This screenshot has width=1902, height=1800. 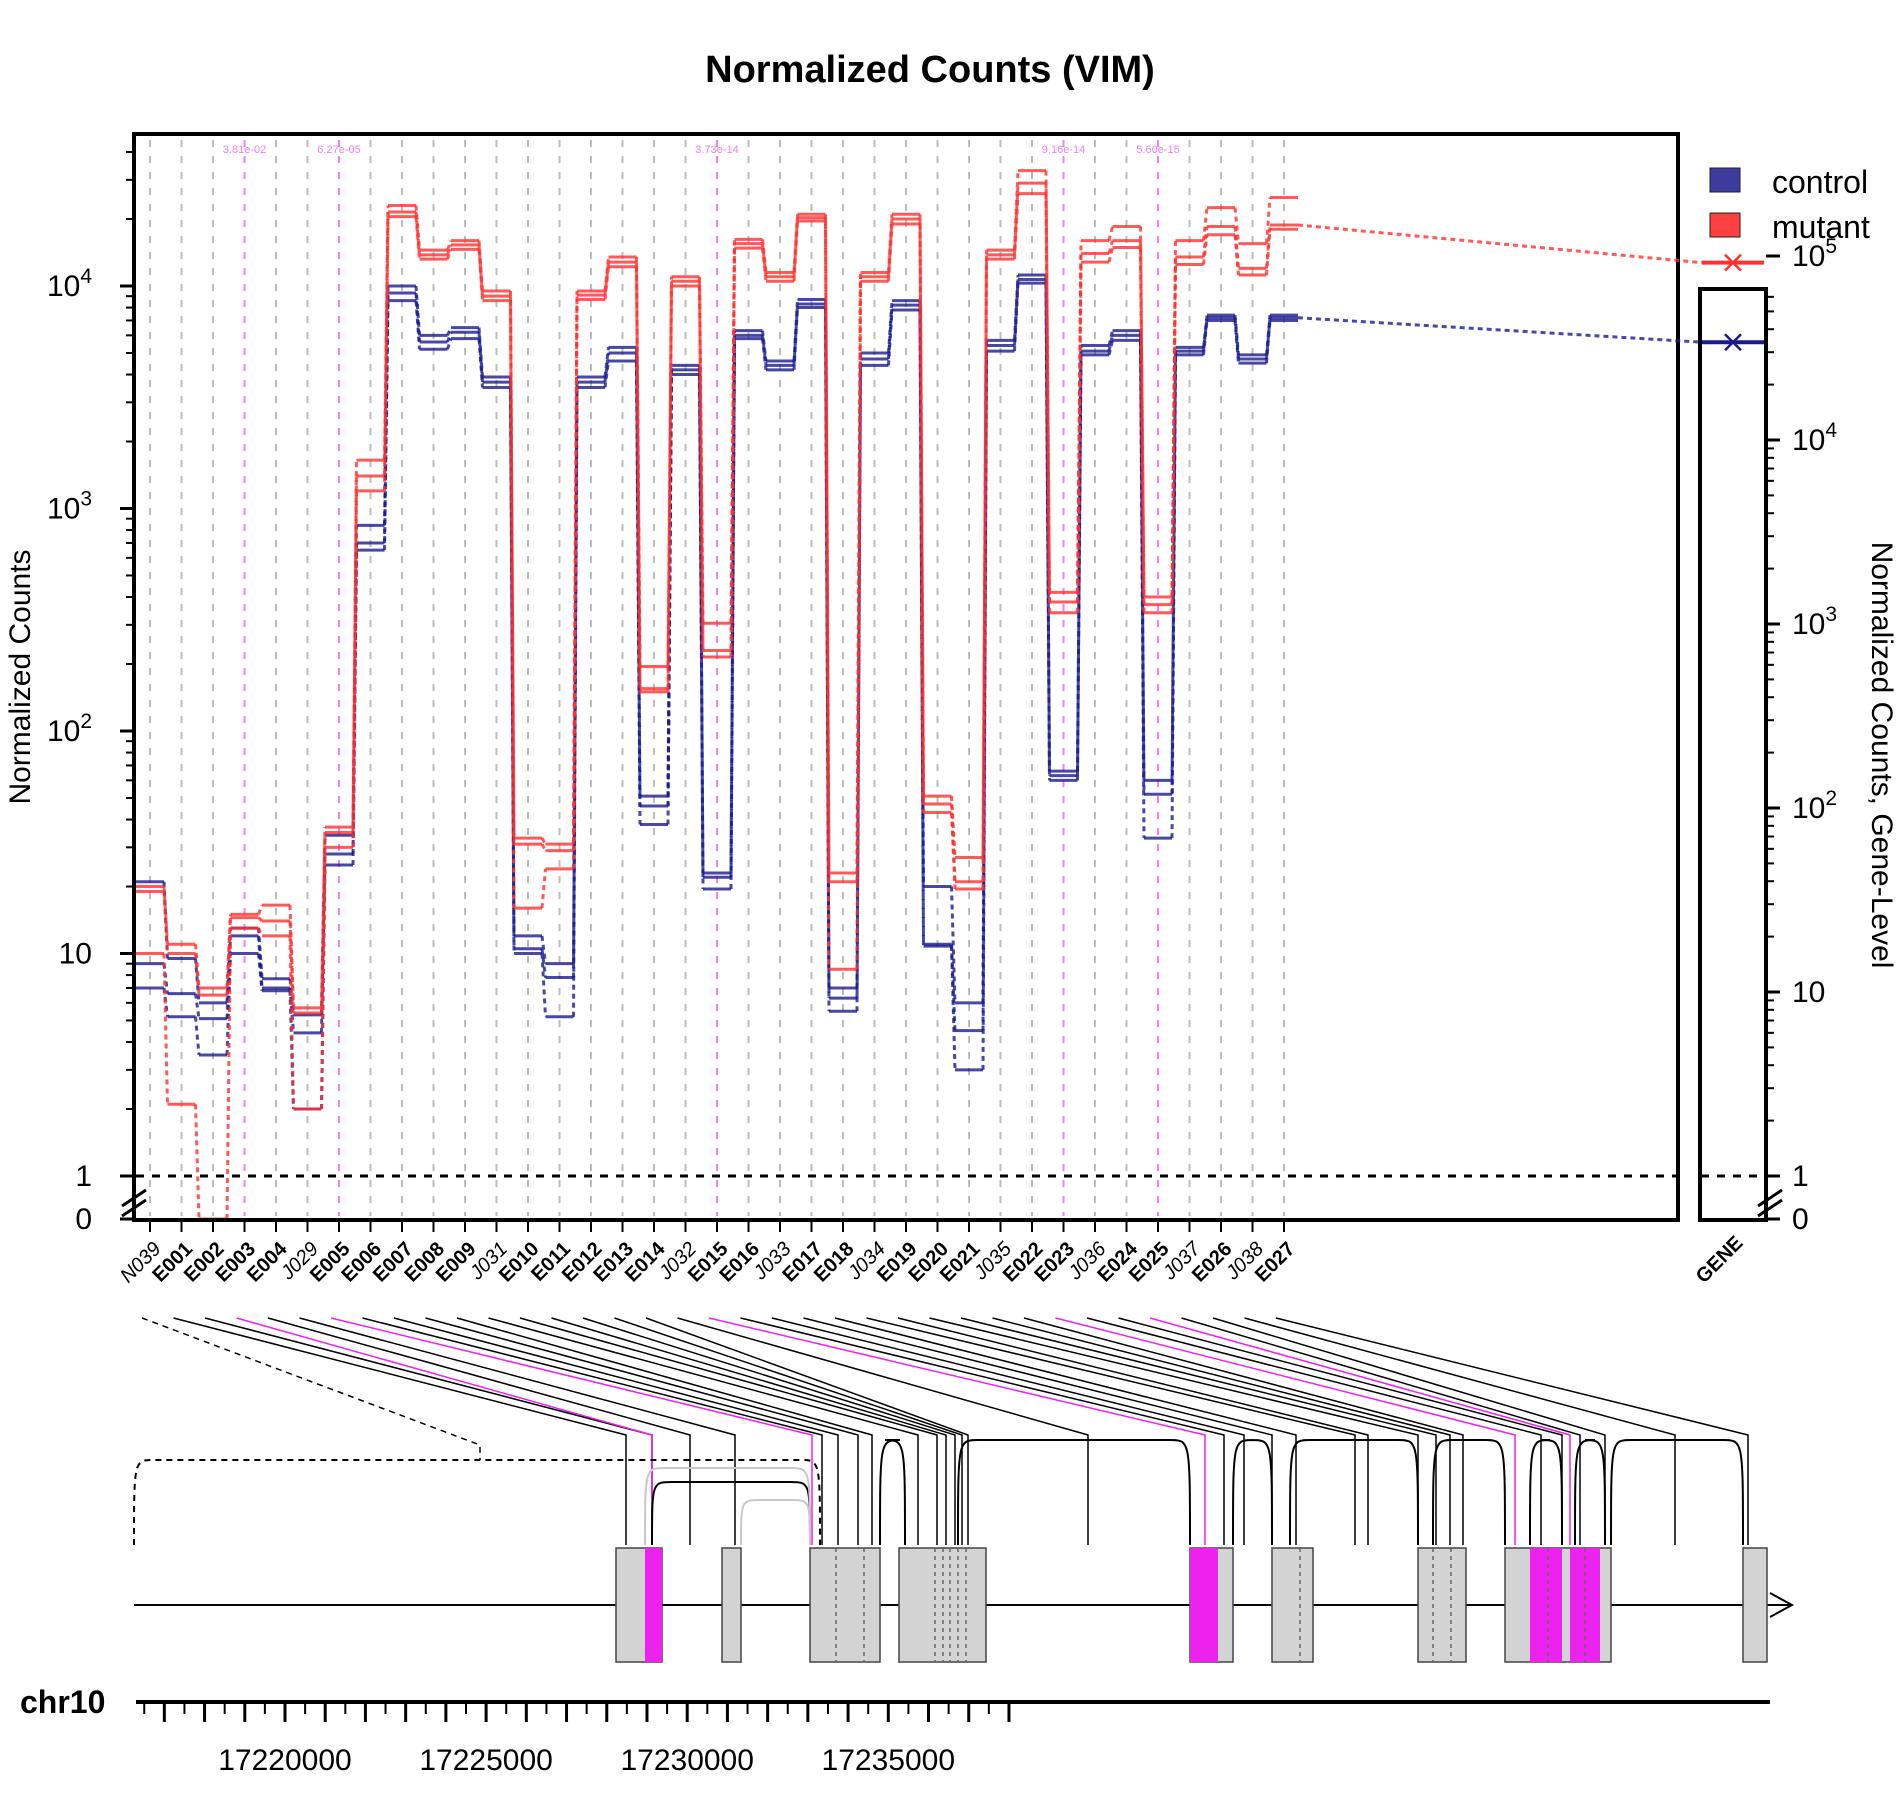 I want to click on control-link-j038-r2, so click(x=1268, y=338).